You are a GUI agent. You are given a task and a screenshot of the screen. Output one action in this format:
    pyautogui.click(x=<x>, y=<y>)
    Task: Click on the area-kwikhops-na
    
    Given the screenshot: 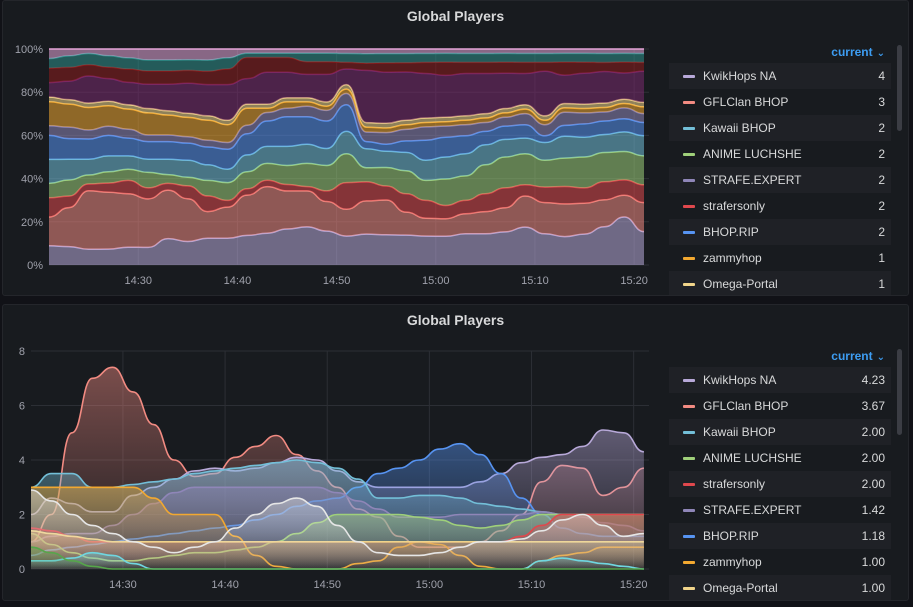 What is the action you would take?
    pyautogui.click(x=346, y=241)
    